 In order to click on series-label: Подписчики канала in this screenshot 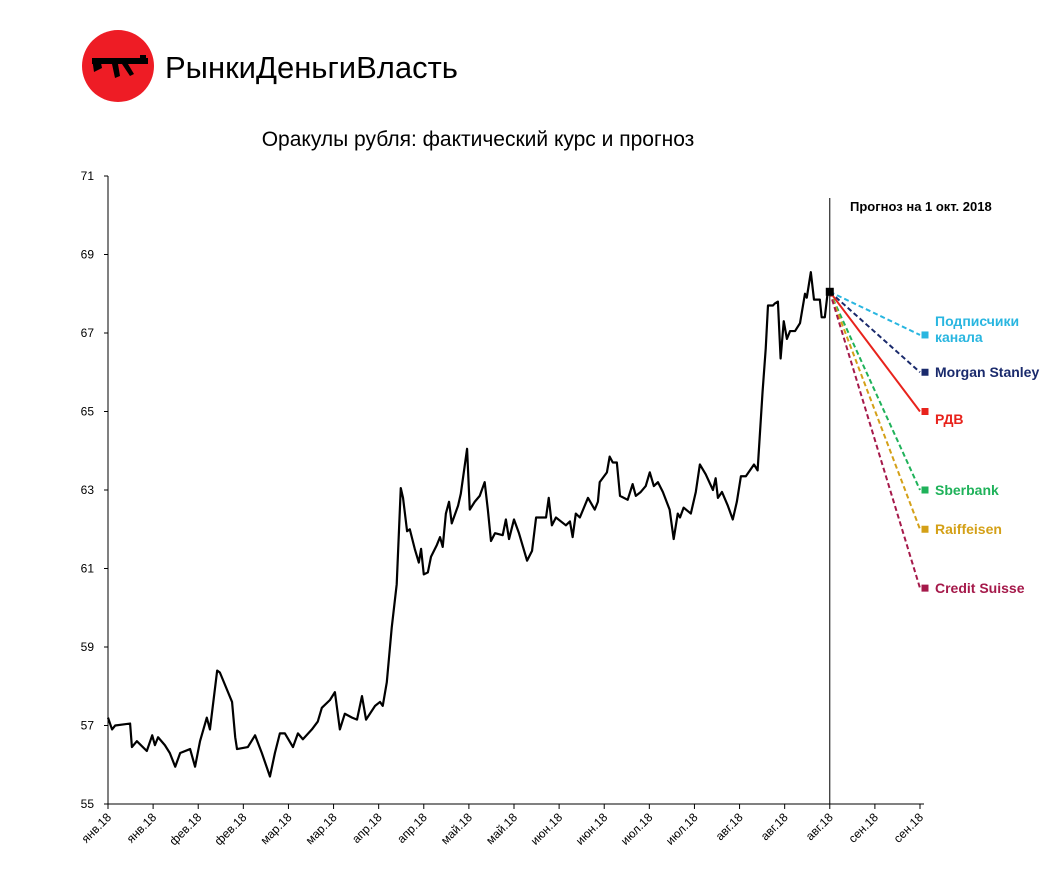, I will do `click(977, 328)`.